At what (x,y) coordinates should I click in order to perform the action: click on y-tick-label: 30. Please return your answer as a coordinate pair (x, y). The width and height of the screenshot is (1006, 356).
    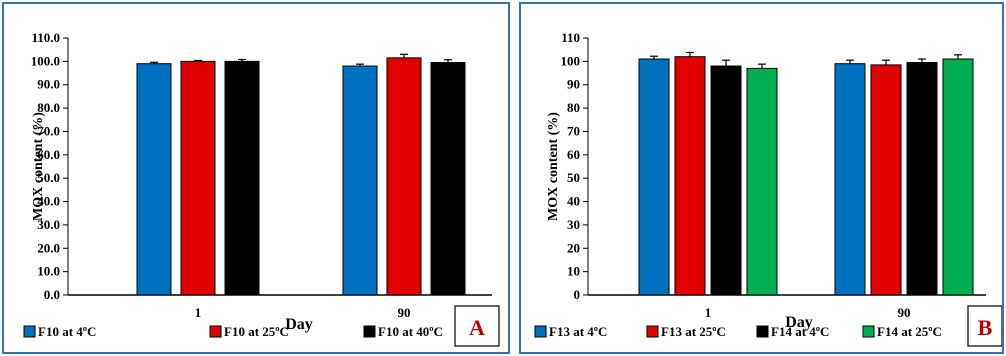
    Looking at the image, I should click on (573, 224).